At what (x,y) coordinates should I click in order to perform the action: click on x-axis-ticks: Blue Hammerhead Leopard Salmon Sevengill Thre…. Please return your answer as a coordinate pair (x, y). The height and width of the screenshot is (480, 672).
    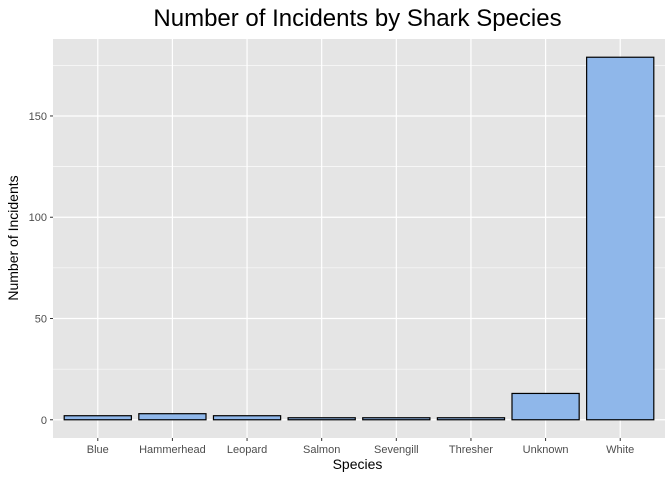
    Looking at the image, I should click on (360, 447).